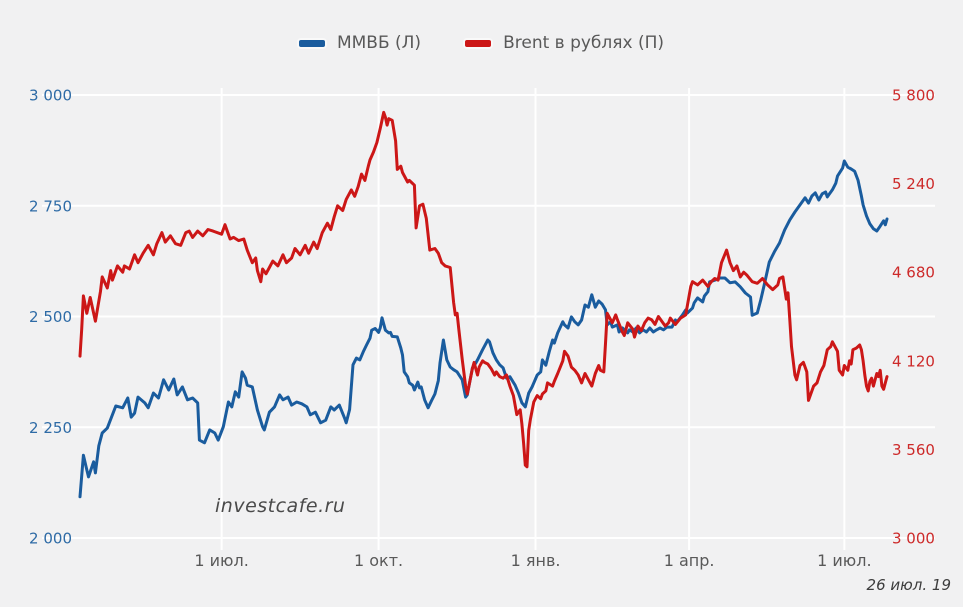 The height and width of the screenshot is (607, 963). What do you see at coordinates (584, 43) in the screenshot?
I see `legend-label-brent: Brent в рублях (П)` at bounding box center [584, 43].